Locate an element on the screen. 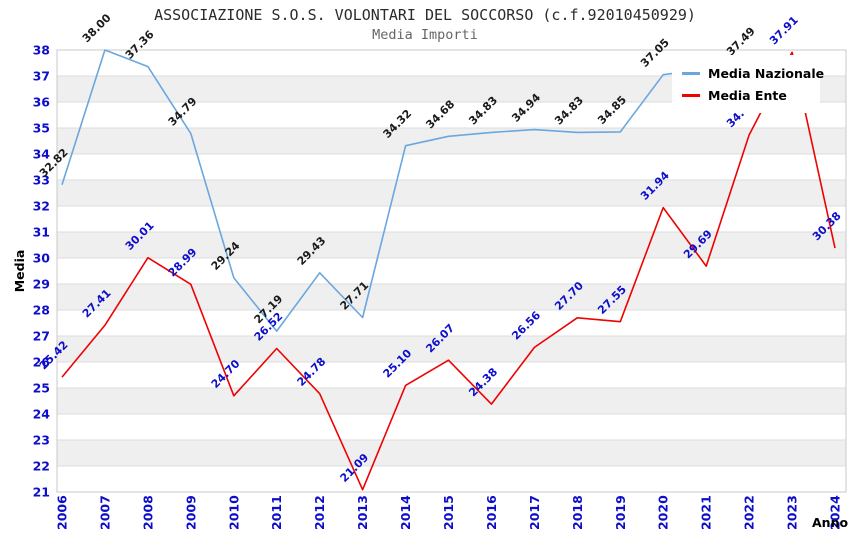  y-axis-title: Media is located at coordinates (19, 271).